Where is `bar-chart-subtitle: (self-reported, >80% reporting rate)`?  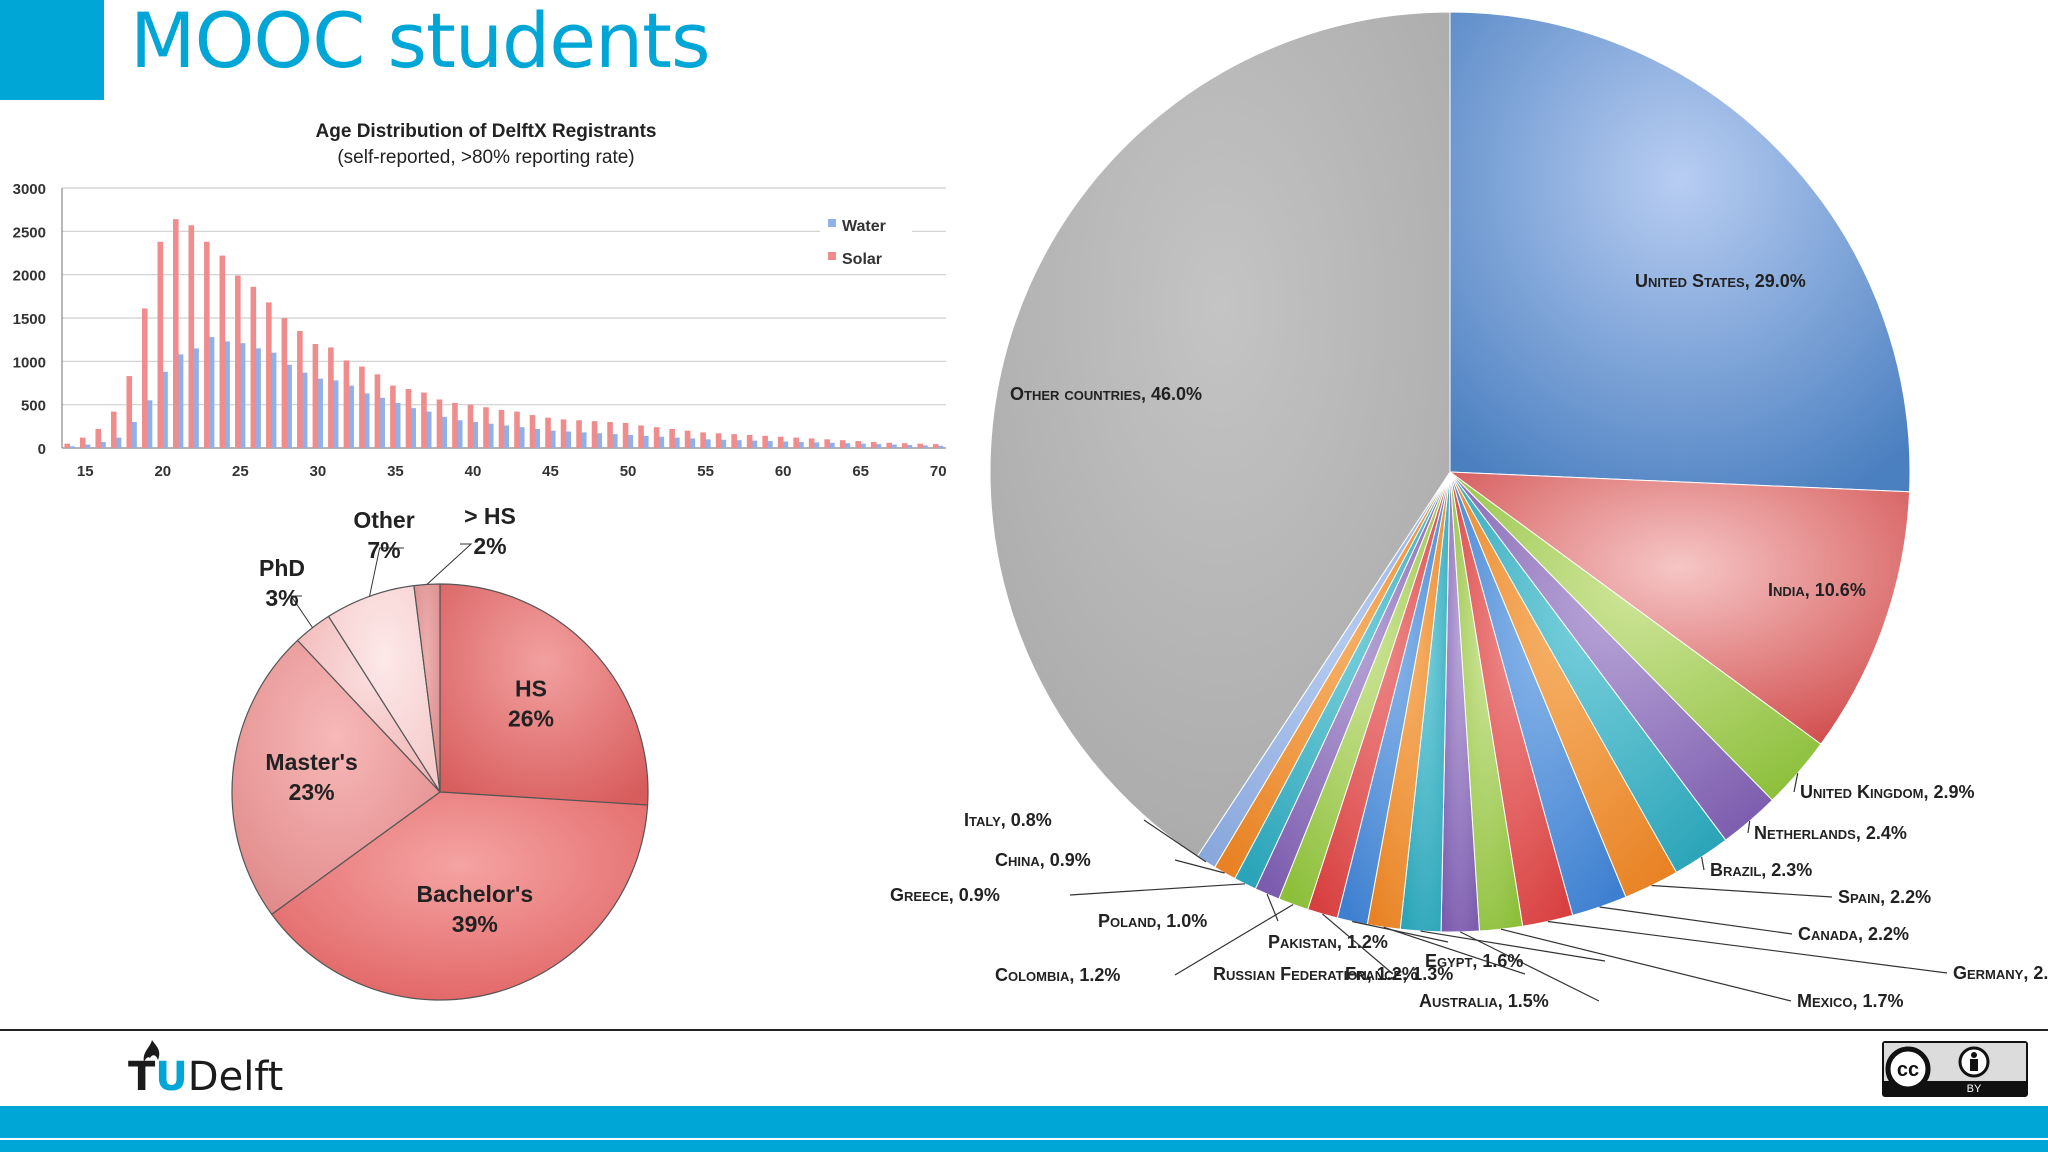 bar-chart-subtitle: (self-reported, >80% reporting rate) is located at coordinates (485, 157).